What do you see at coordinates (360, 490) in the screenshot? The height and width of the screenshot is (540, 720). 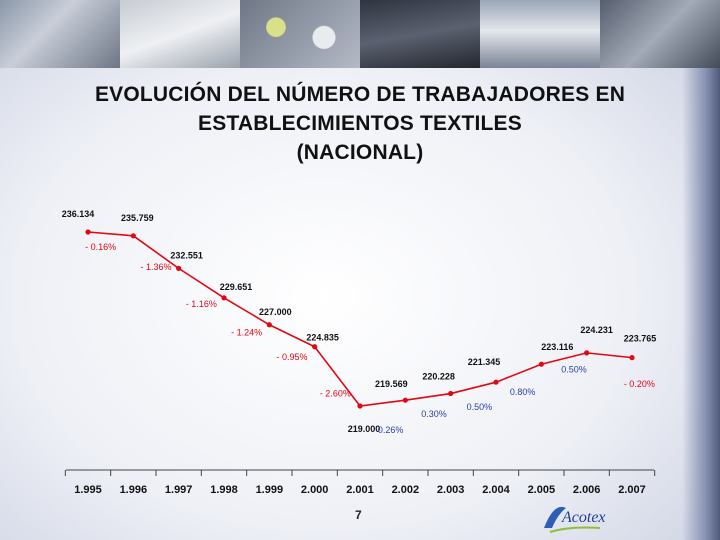 I see `x-tick-label: 2.001` at bounding box center [360, 490].